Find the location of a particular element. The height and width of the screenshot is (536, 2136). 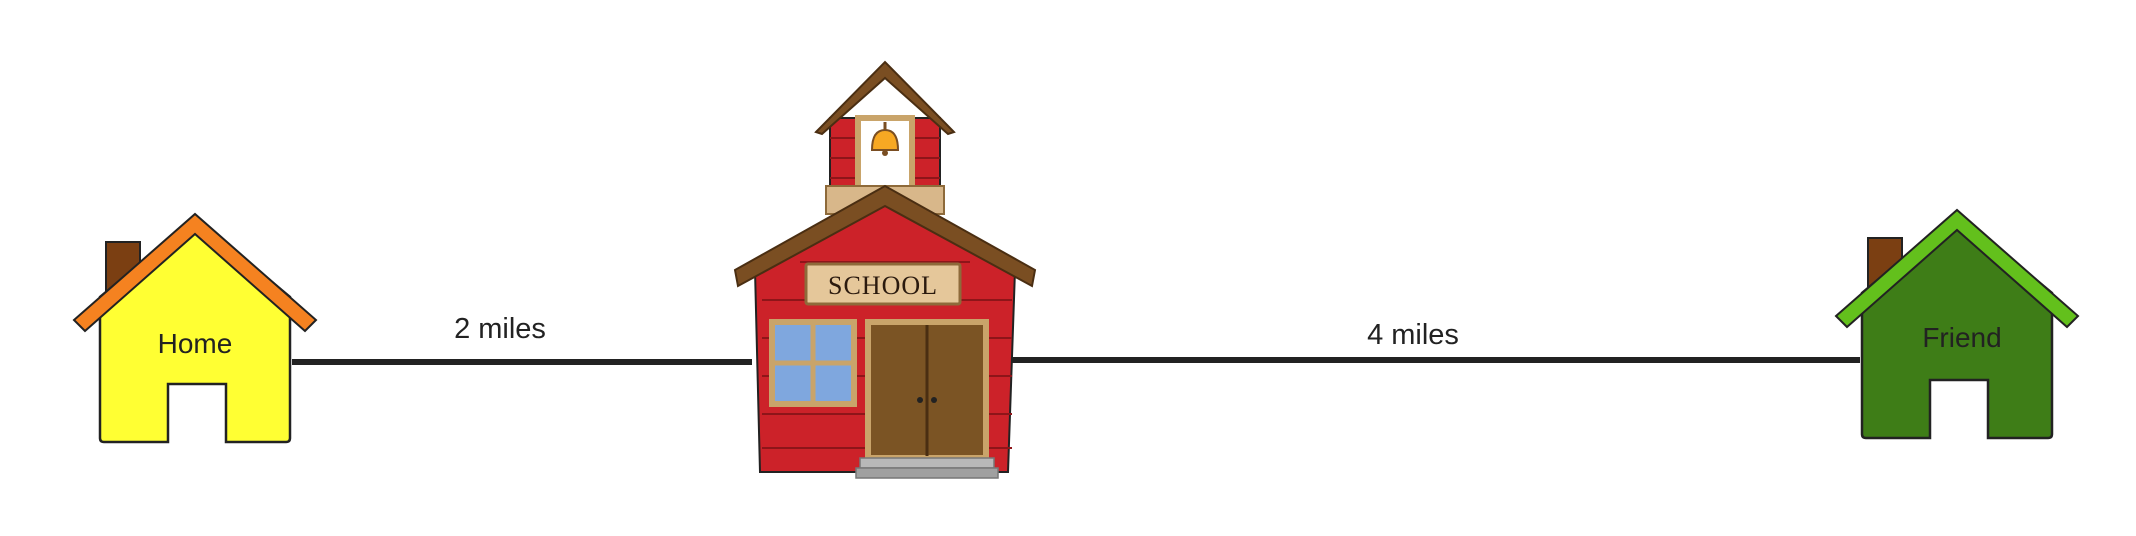

school-sign-text: SCHOOL is located at coordinates (883, 285).